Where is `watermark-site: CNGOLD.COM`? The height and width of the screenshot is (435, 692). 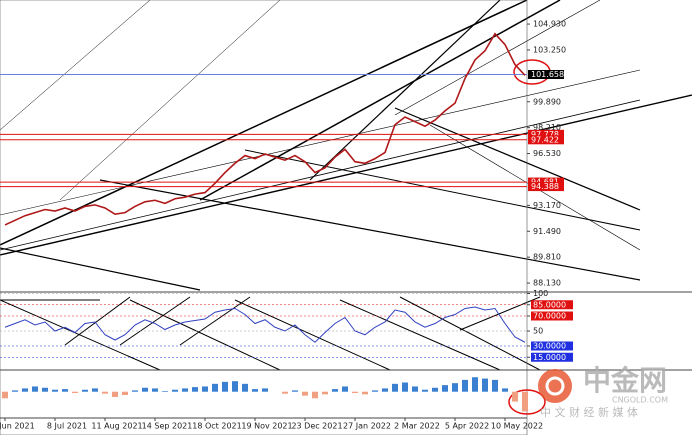 watermark-site: CNGOLD.COM is located at coordinates (640, 400).